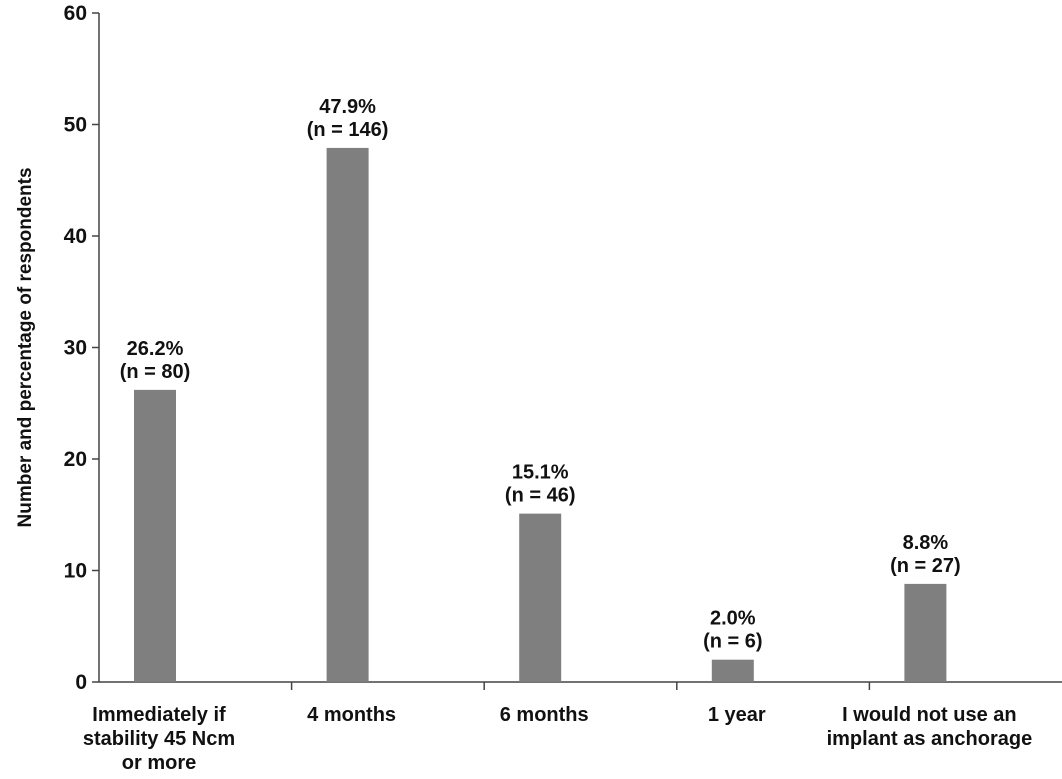 The height and width of the screenshot is (779, 1062). I want to click on data-label: 15.1%, so click(540, 473).